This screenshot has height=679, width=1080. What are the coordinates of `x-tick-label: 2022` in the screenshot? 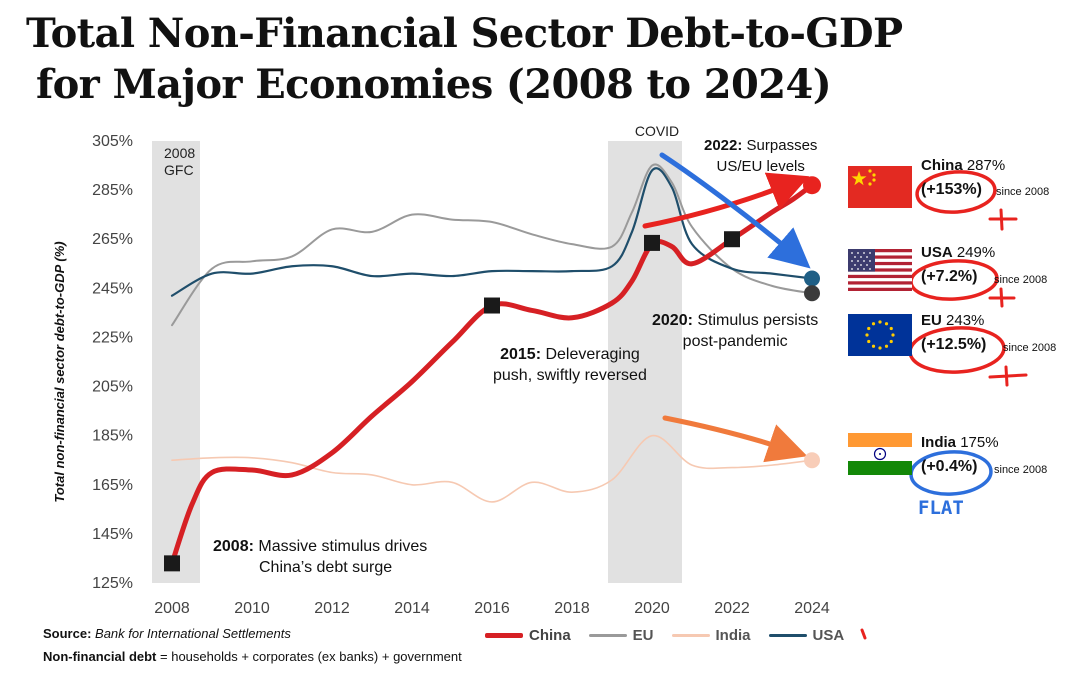 It's located at (732, 608).